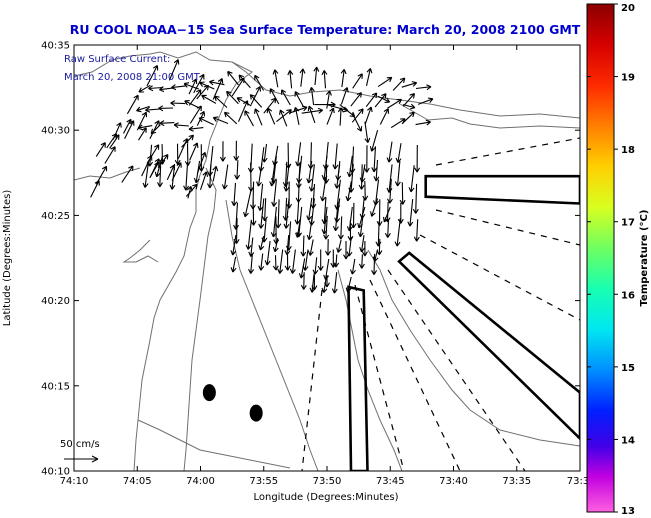 This screenshot has width=651, height=518. I want to click on x-axis-label: Longitude (Degrees:Minutes), so click(325, 497).